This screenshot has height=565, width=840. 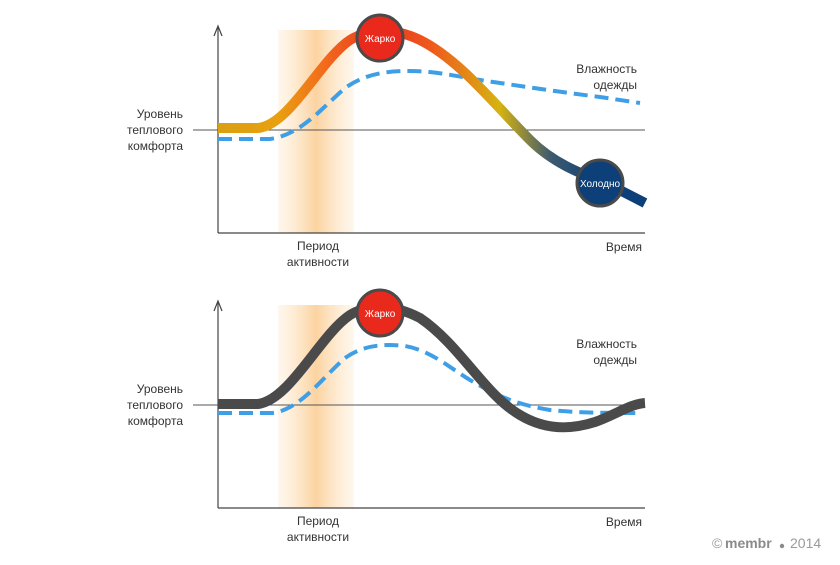 What do you see at coordinates (218, 30) in the screenshot?
I see `top-y-axis-arrow` at bounding box center [218, 30].